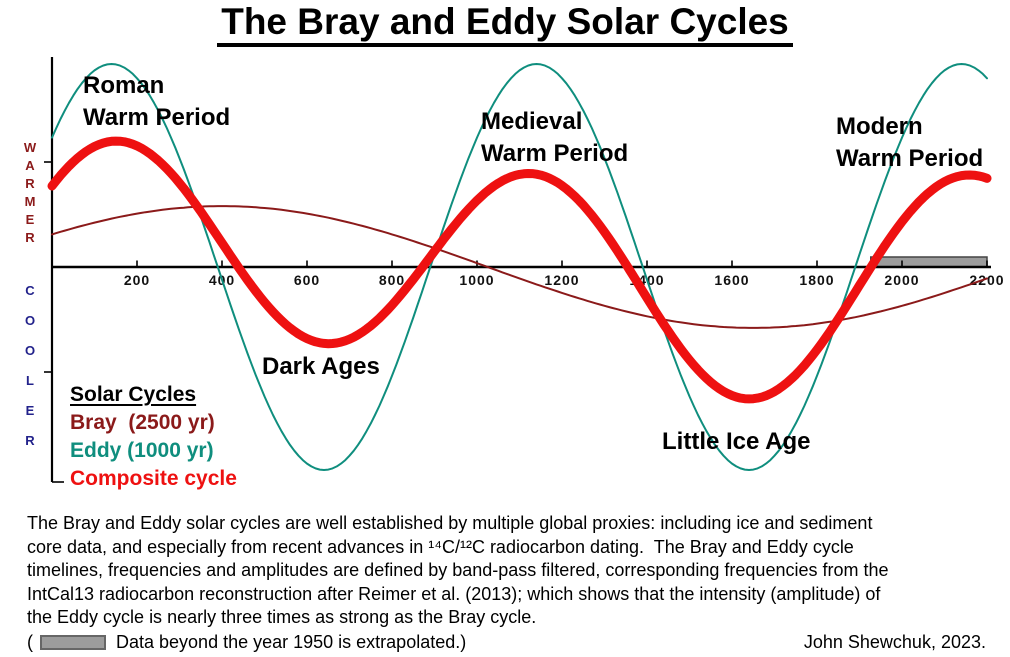 The width and height of the screenshot is (1010, 657). I want to click on legend-heading: Solar Cycles, so click(133, 394).